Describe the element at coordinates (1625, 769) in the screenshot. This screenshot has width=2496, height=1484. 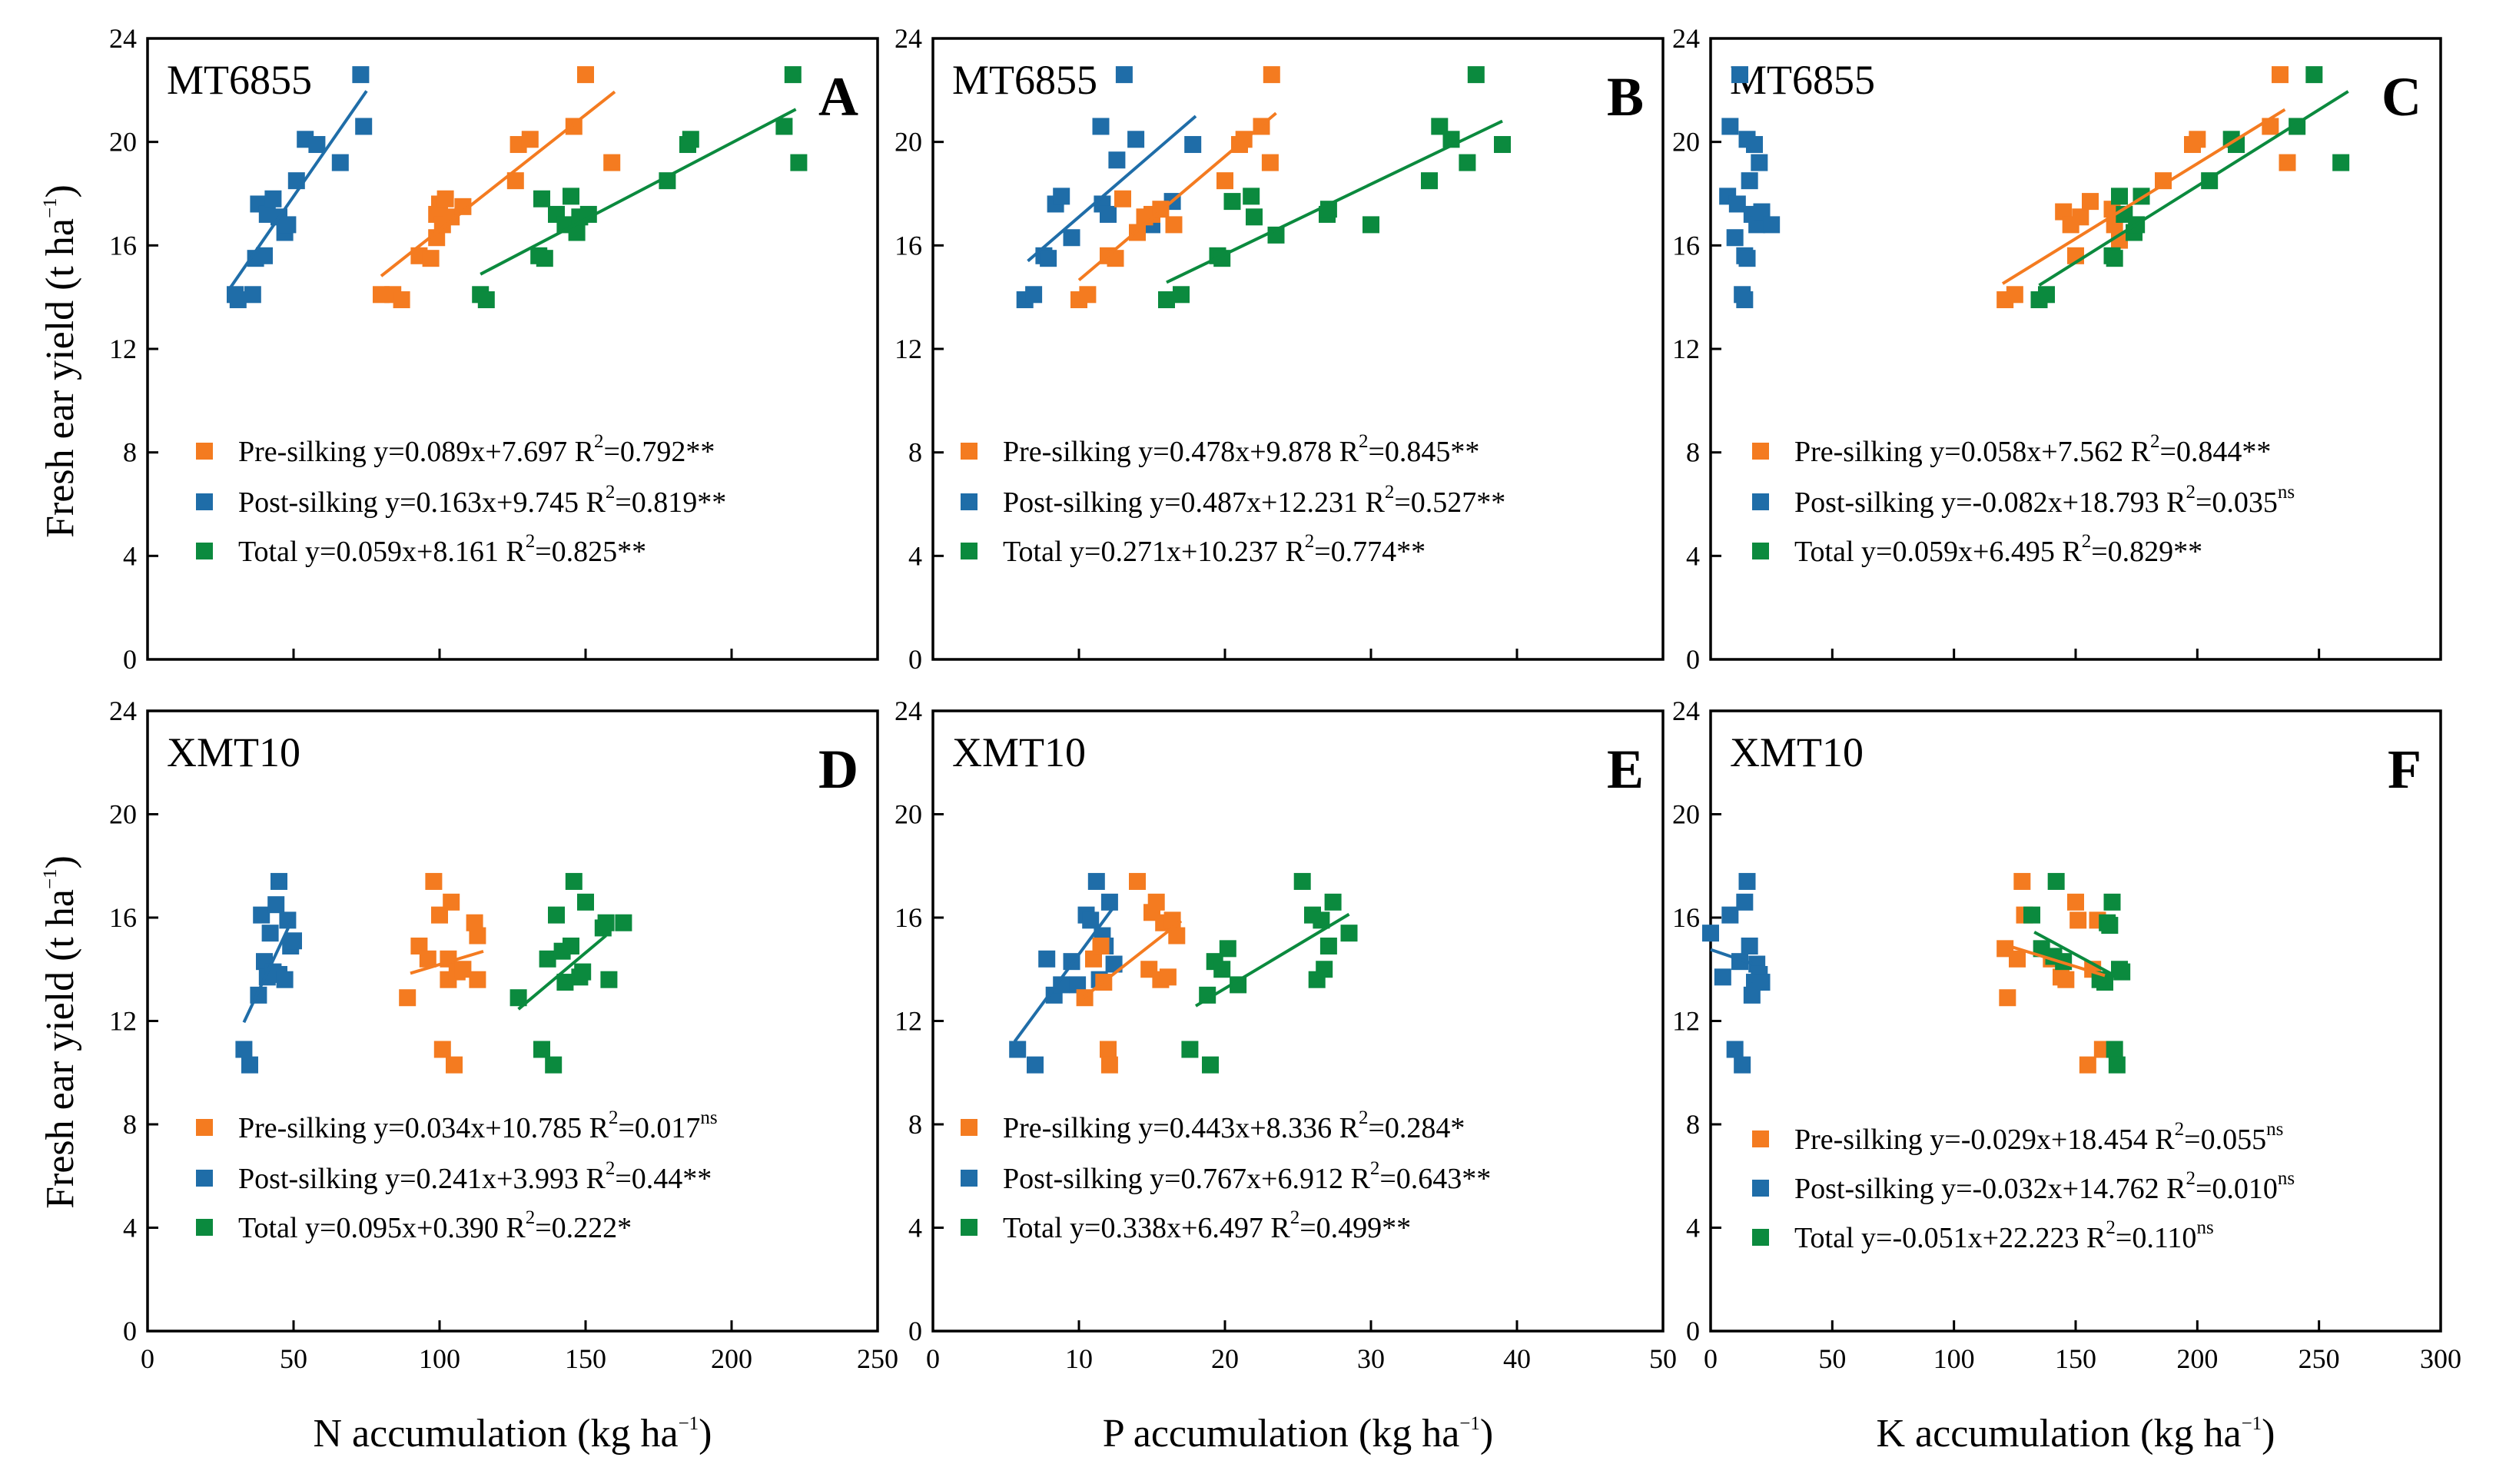
I see `panel-e-panel-letter: E` at that location.